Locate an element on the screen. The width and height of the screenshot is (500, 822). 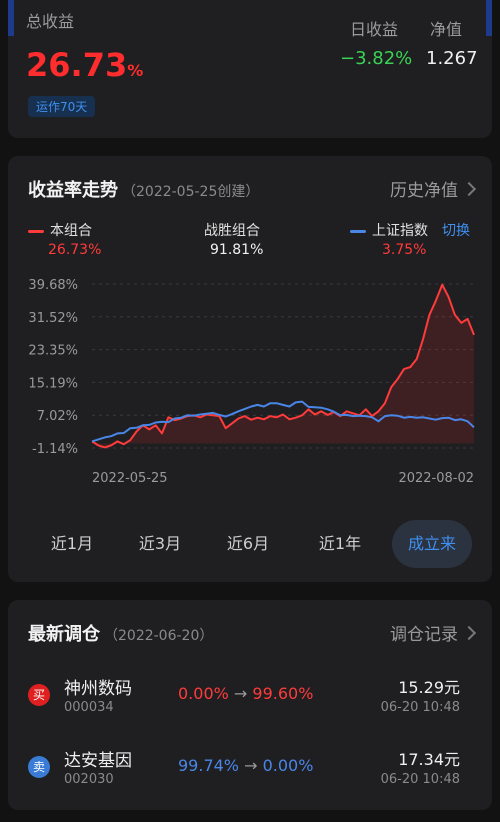
switch-index-button: 切换 is located at coordinates (456, 231).